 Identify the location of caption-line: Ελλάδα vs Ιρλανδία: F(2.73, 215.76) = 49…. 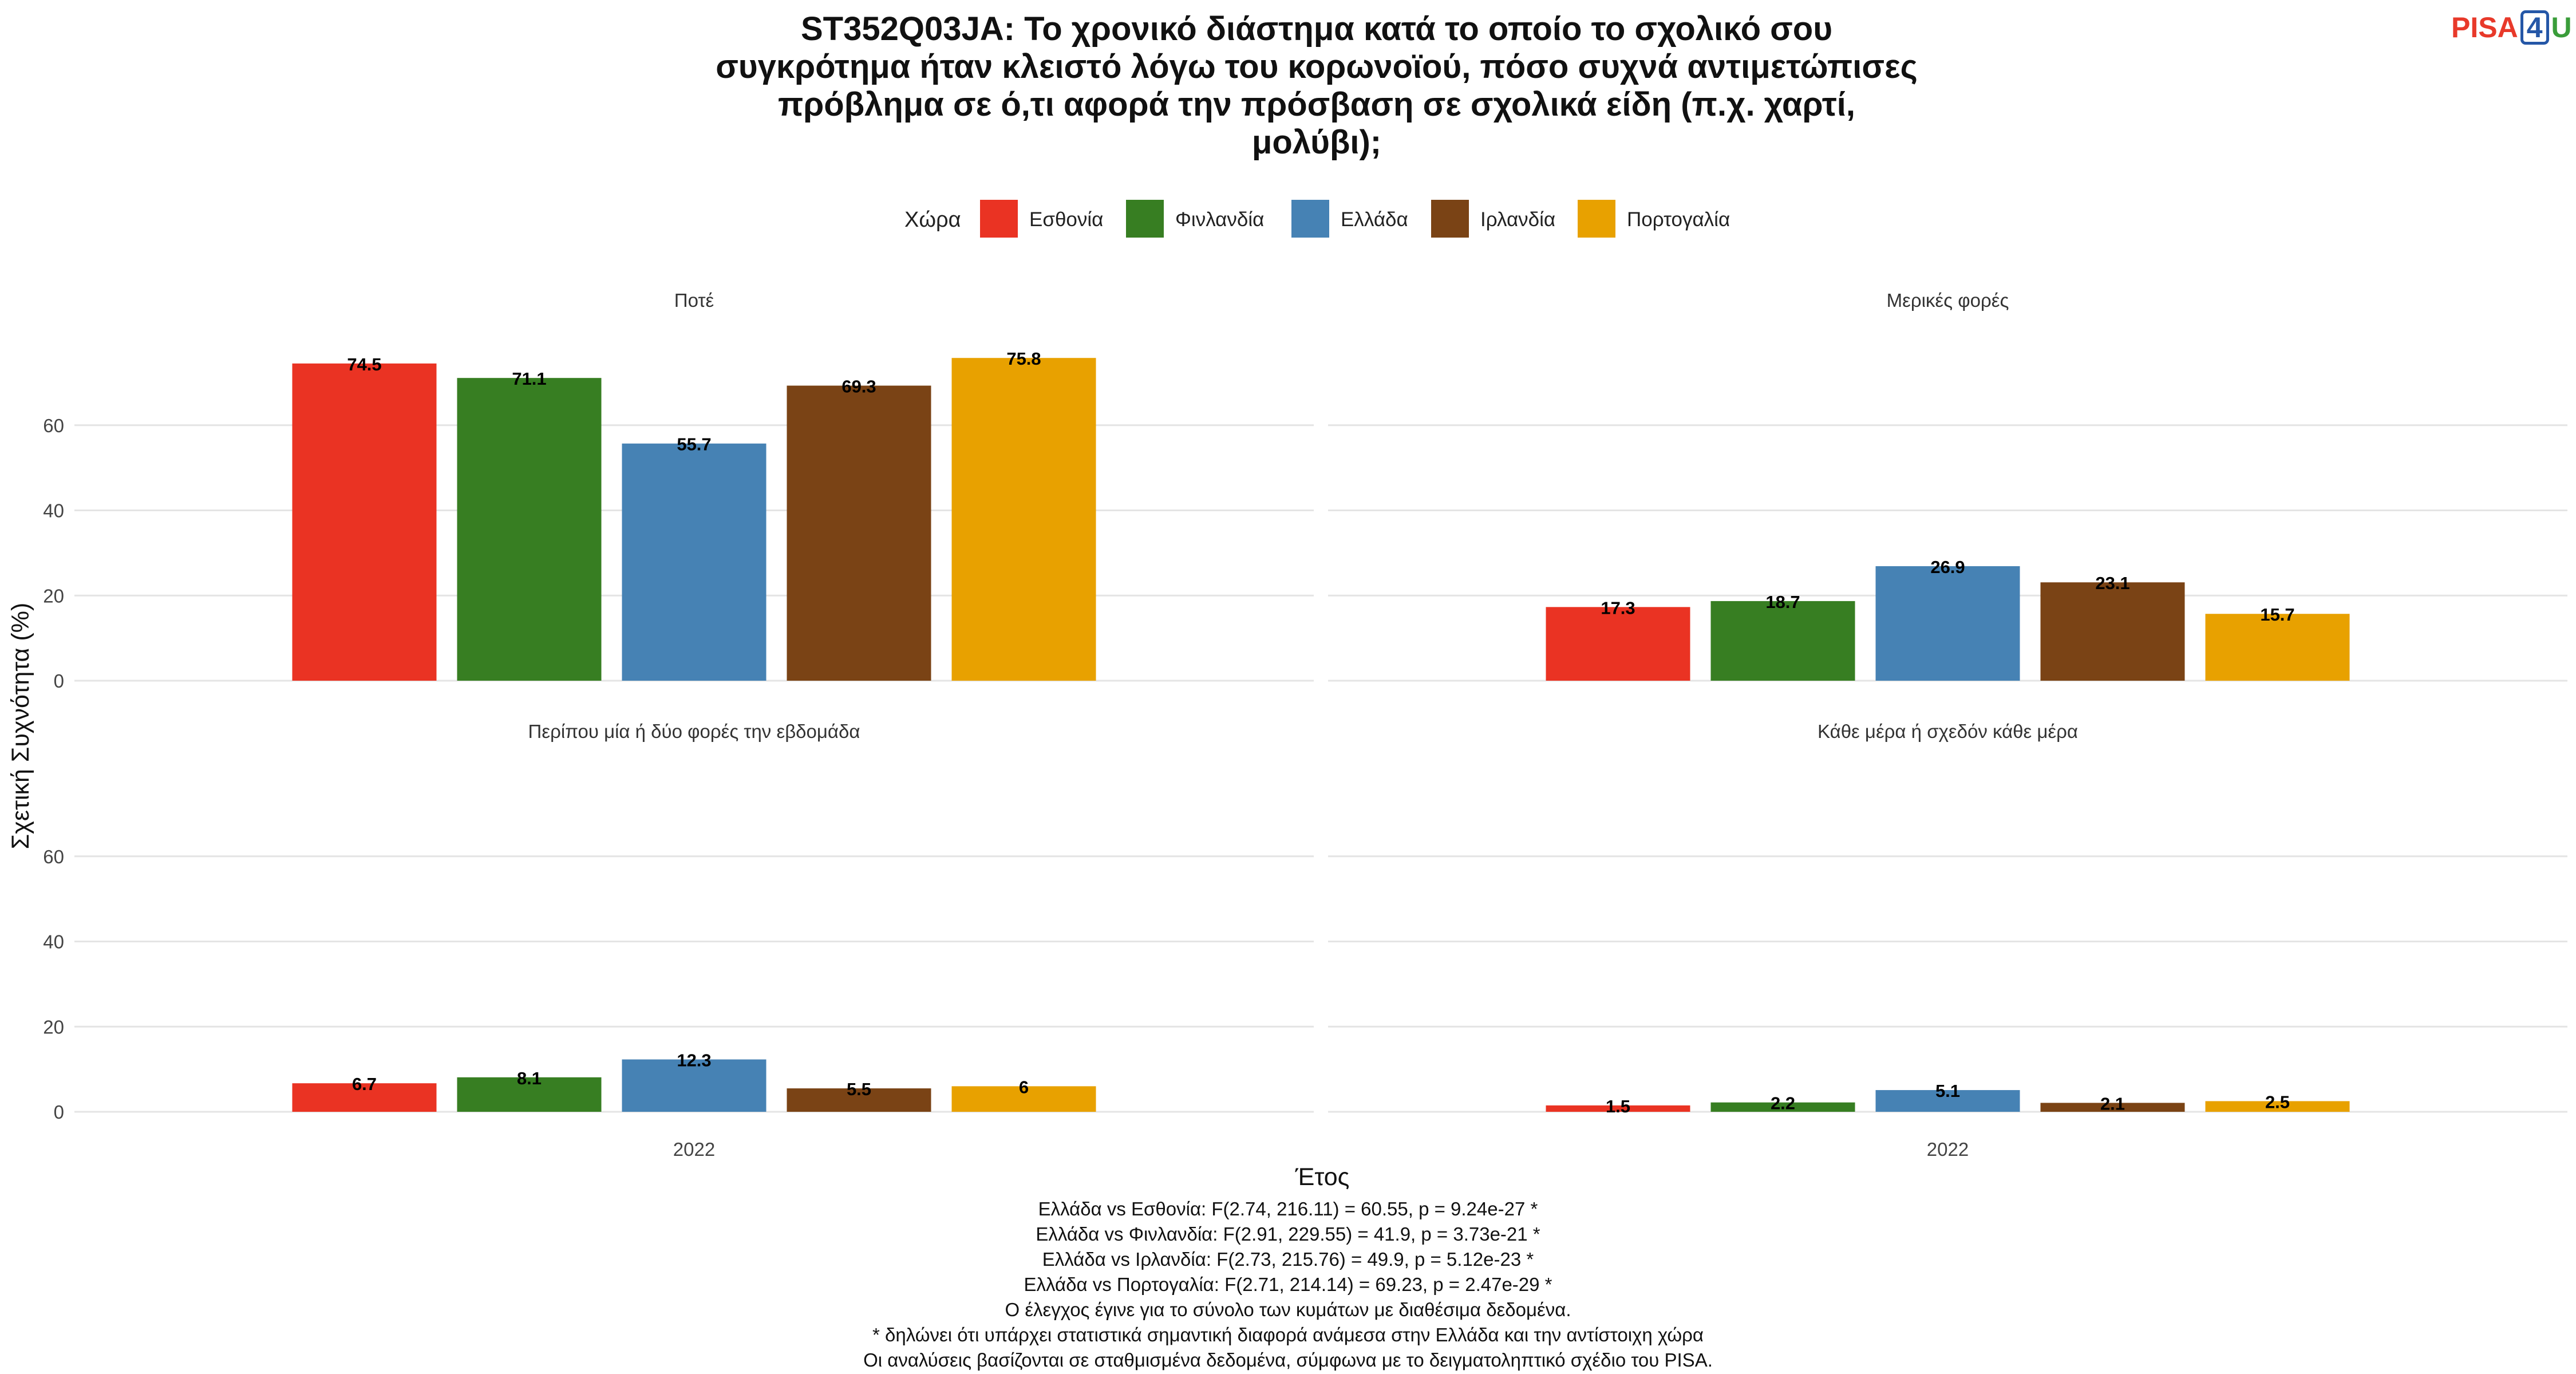
(1288, 1259).